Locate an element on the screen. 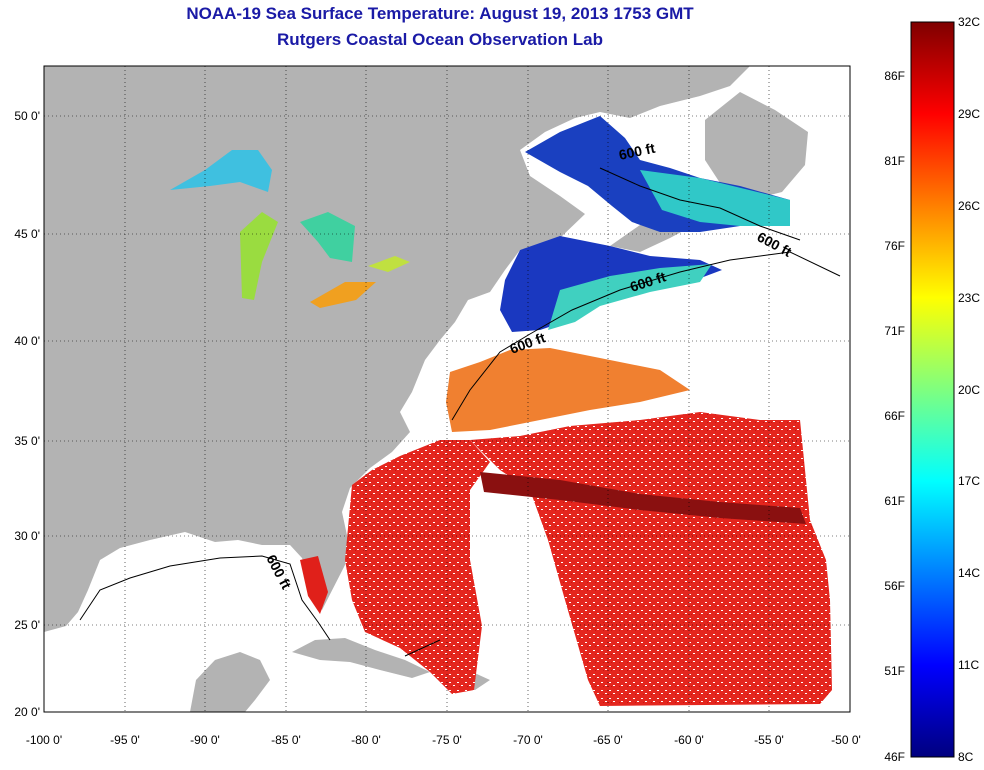  colorbar-celsius-label: 17C is located at coordinates (969, 481).